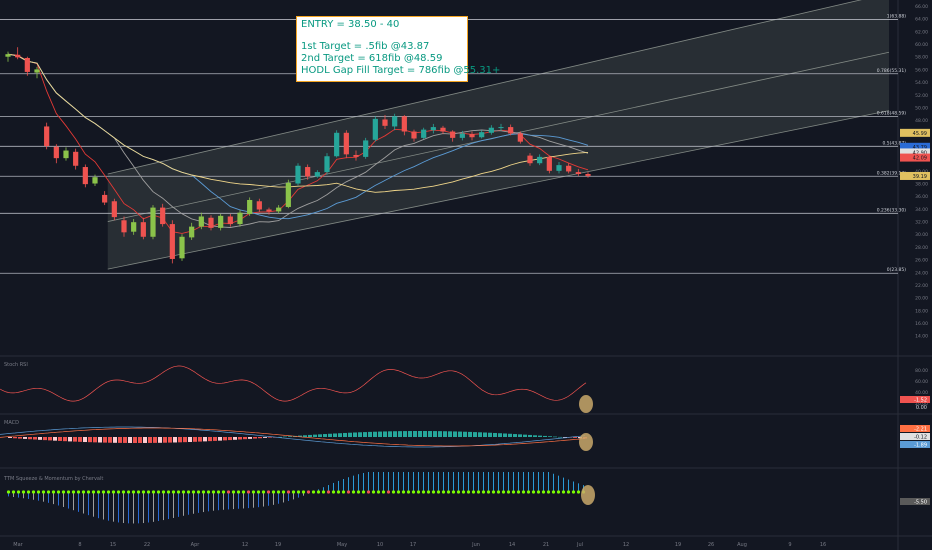 The width and height of the screenshot is (932, 550). What do you see at coordinates (18, 545) in the screenshot?
I see `x-tick-0: Mar` at bounding box center [18, 545].